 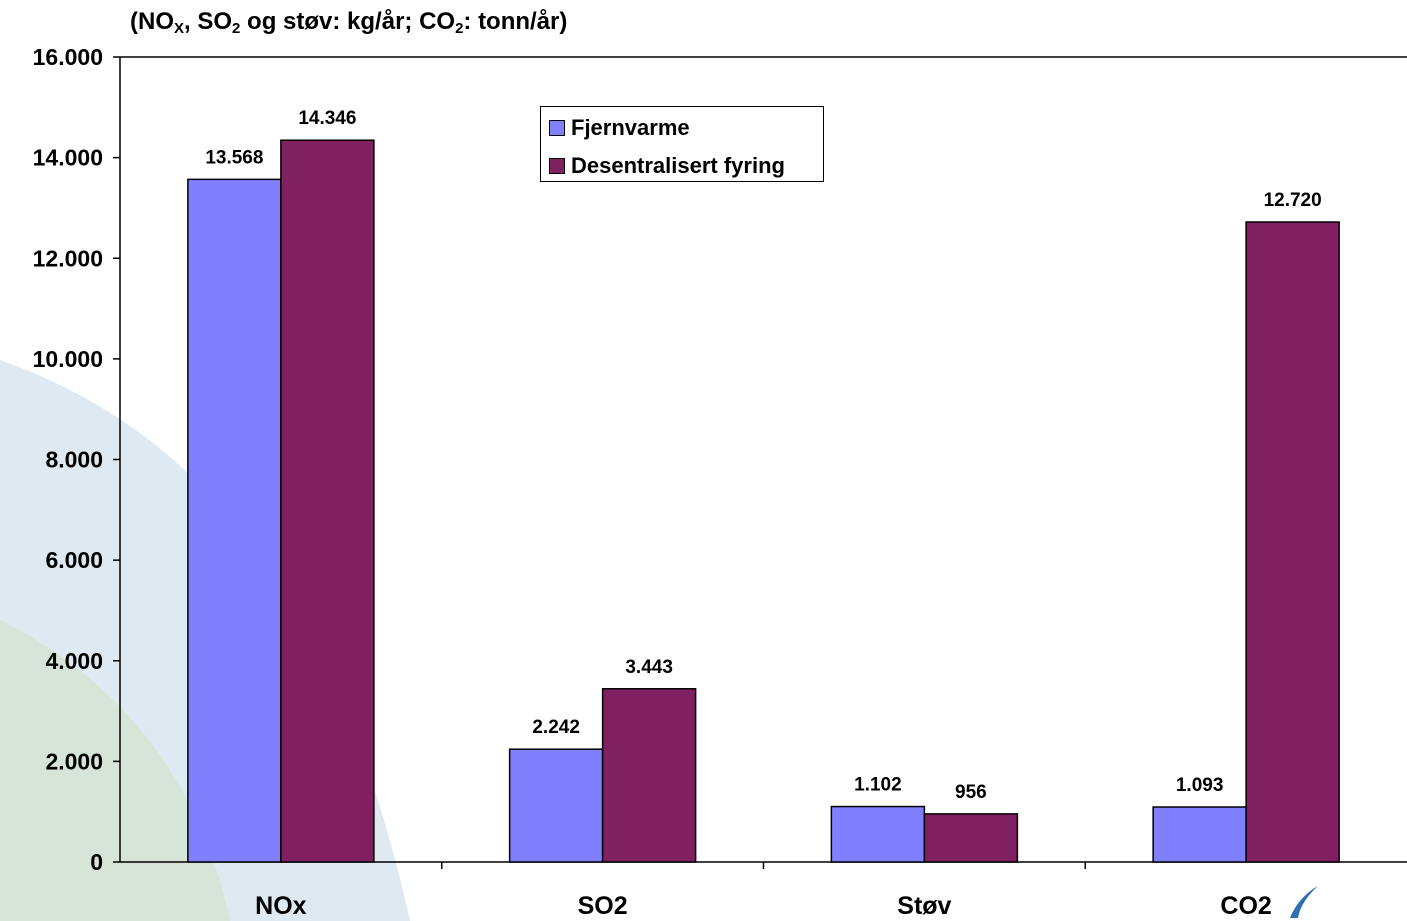 What do you see at coordinates (557, 166) in the screenshot?
I see `legend-swatch-desentralisert` at bounding box center [557, 166].